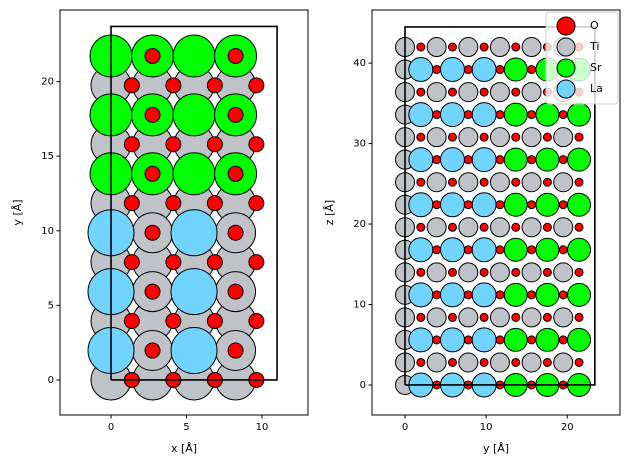 This screenshot has width=629, height=470. I want to click on x-tick-label: 0, so click(405, 427).